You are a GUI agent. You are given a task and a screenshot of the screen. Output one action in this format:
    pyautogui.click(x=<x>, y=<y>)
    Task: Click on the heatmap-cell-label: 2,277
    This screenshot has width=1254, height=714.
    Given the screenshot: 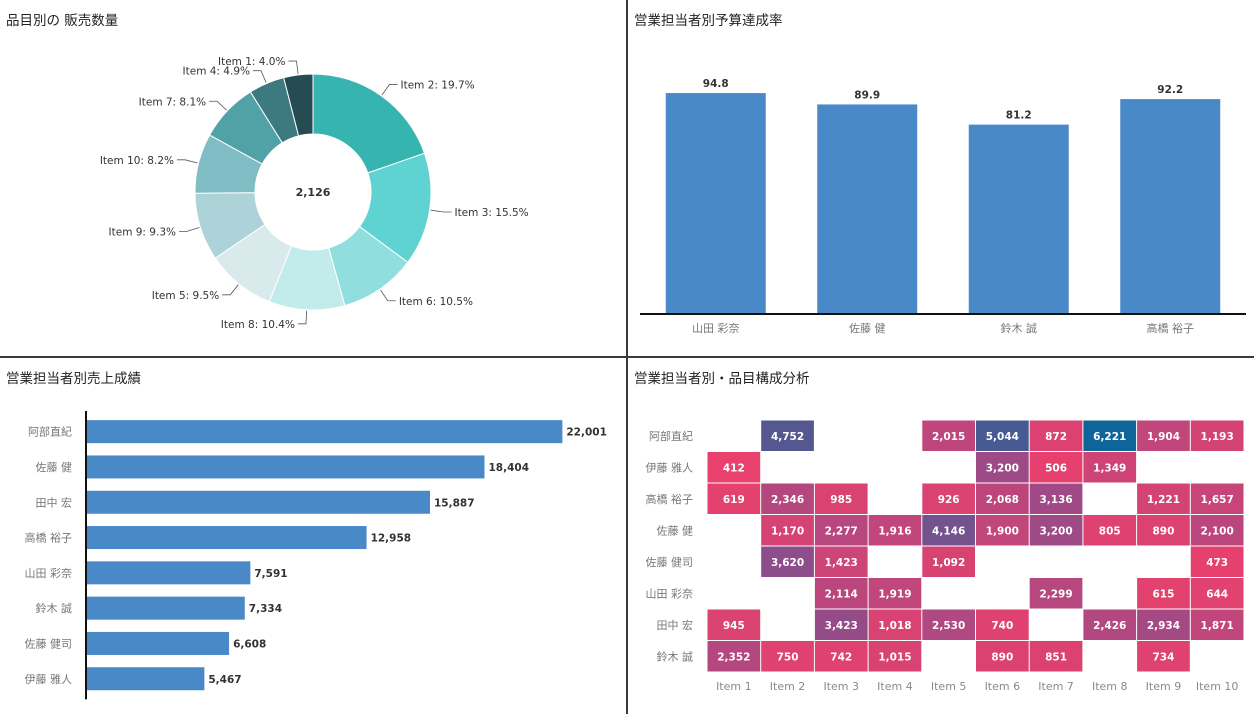 What is the action you would take?
    pyautogui.click(x=841, y=531)
    